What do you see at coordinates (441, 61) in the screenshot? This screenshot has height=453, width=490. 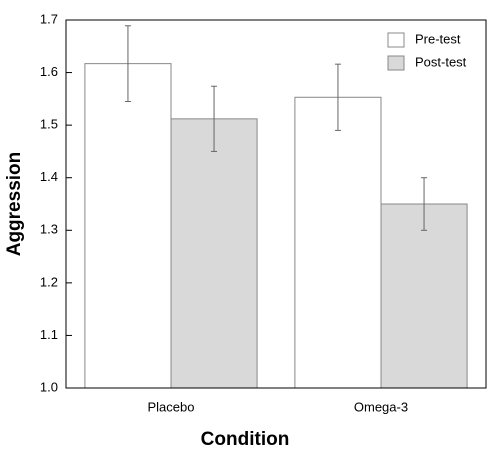 I see `legend-label: Post-test` at bounding box center [441, 61].